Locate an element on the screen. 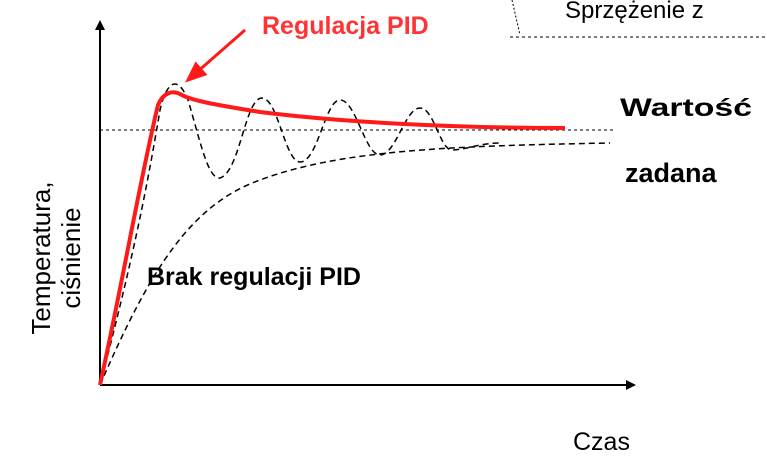 Image resolution: width=767 pixels, height=457 pixels. y-axis-label: Temperatura, is located at coordinates (41, 257).